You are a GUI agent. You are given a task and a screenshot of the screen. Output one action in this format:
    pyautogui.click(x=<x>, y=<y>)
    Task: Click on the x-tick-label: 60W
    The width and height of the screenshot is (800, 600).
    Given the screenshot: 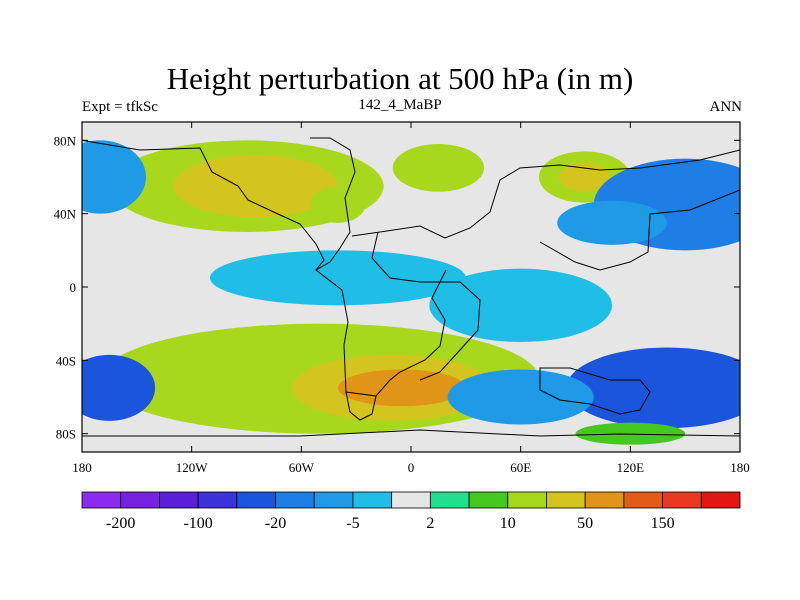 What is the action you would take?
    pyautogui.click(x=302, y=467)
    